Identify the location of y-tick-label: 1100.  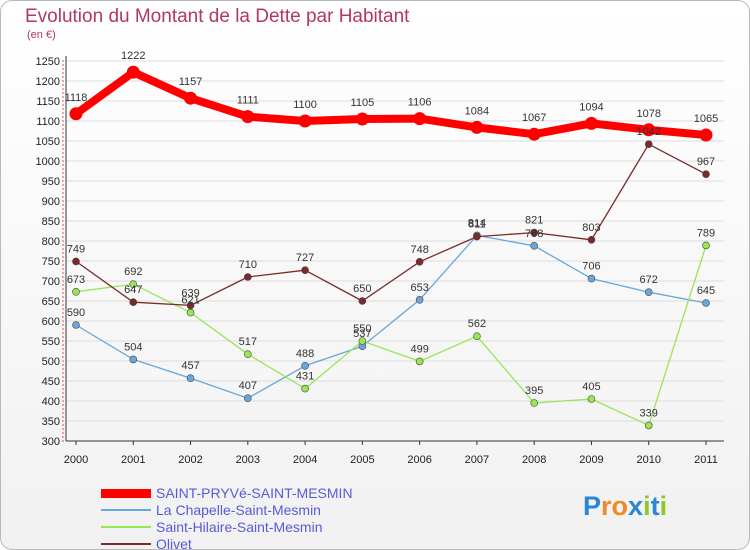
(48, 122).